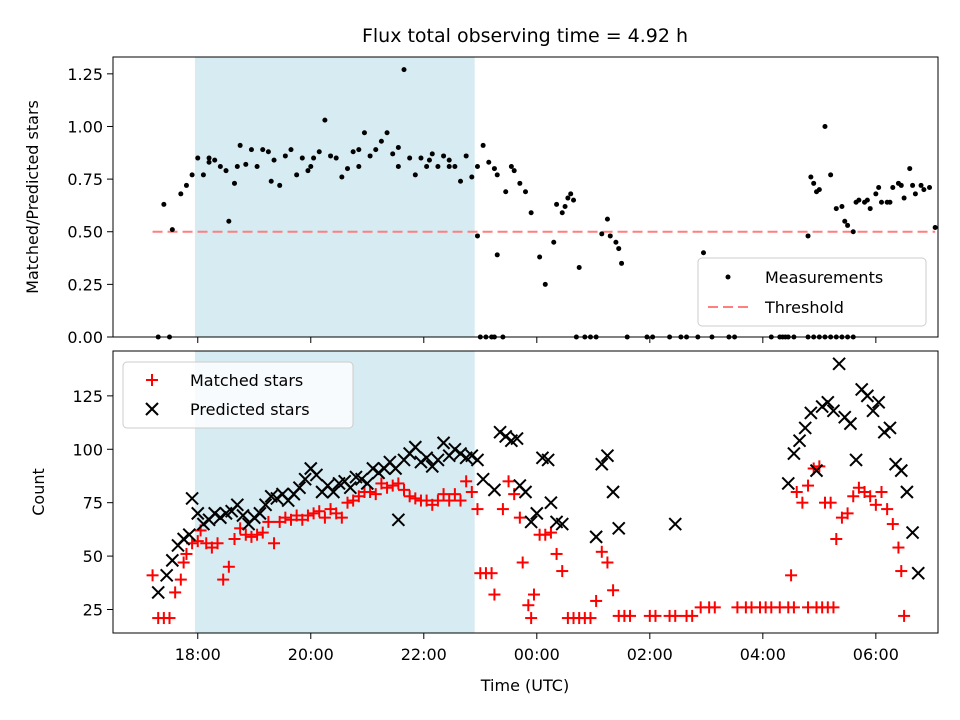  I want to click on predicted-legend-marker, so click(152, 409).